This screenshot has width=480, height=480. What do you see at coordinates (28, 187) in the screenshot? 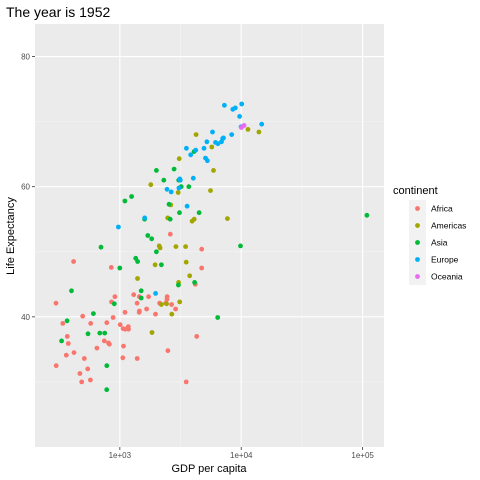
I see `y-axis-ticks: 40 60 80` at bounding box center [28, 187].